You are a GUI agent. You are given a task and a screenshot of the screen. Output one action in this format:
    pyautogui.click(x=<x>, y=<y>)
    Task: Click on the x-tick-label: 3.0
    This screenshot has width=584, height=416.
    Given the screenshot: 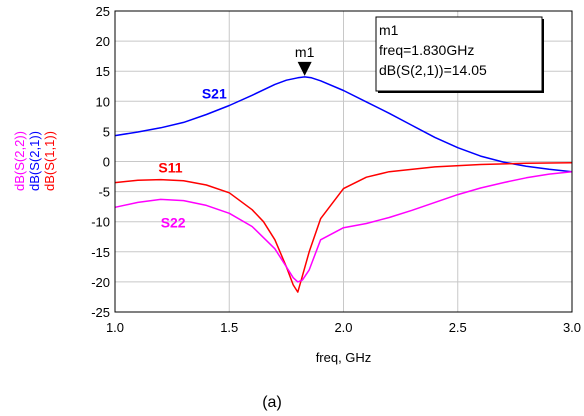 What is the action you would take?
    pyautogui.click(x=572, y=327)
    